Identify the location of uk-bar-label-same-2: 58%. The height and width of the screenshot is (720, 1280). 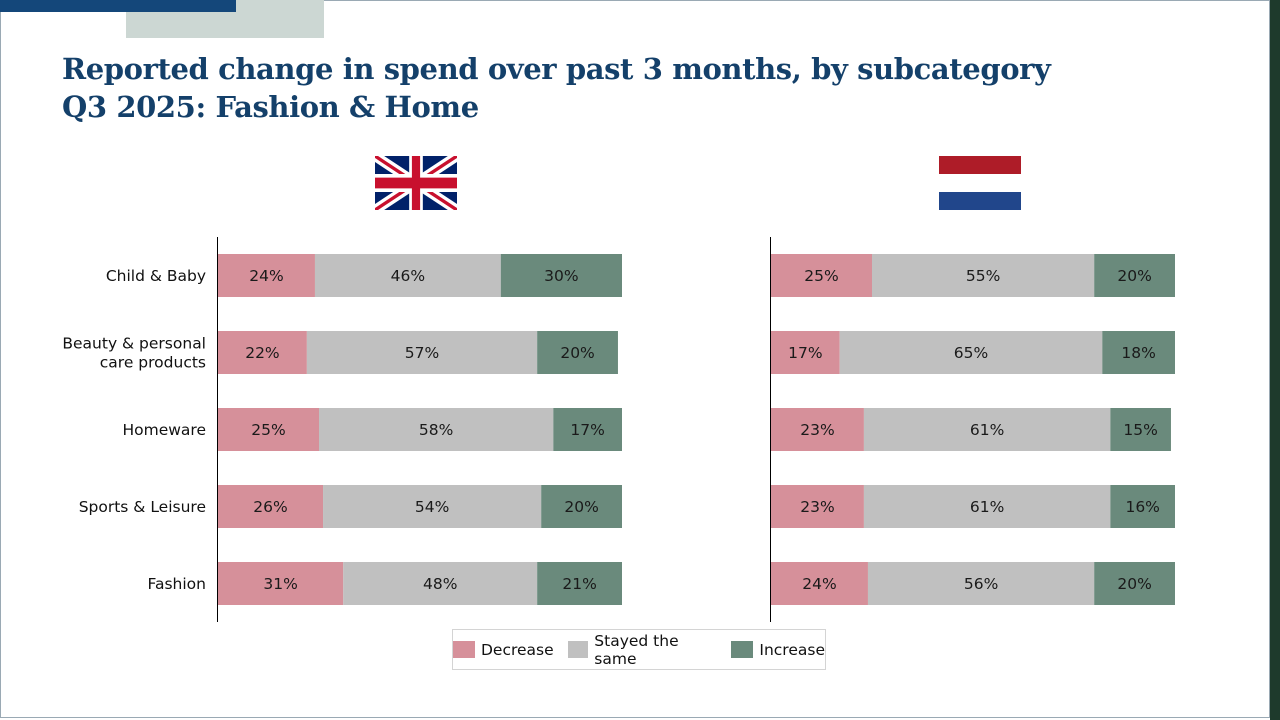
(436, 430).